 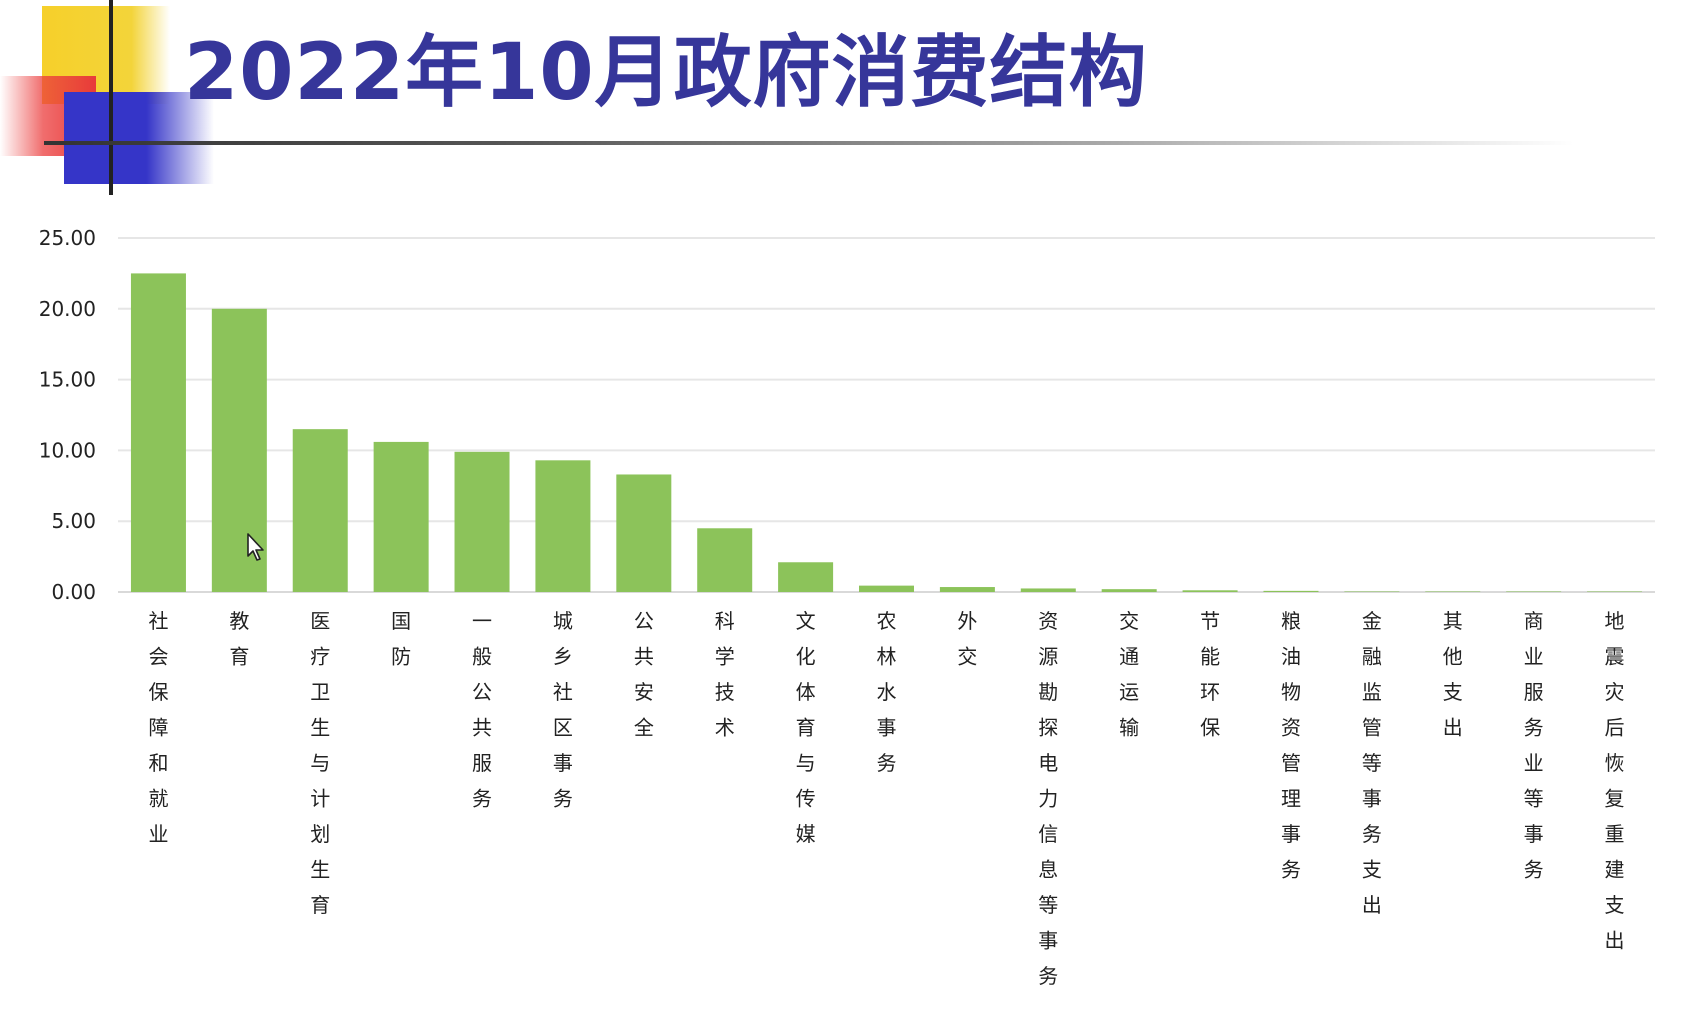 I want to click on y-tick-label: 20.00, so click(x=67, y=309).